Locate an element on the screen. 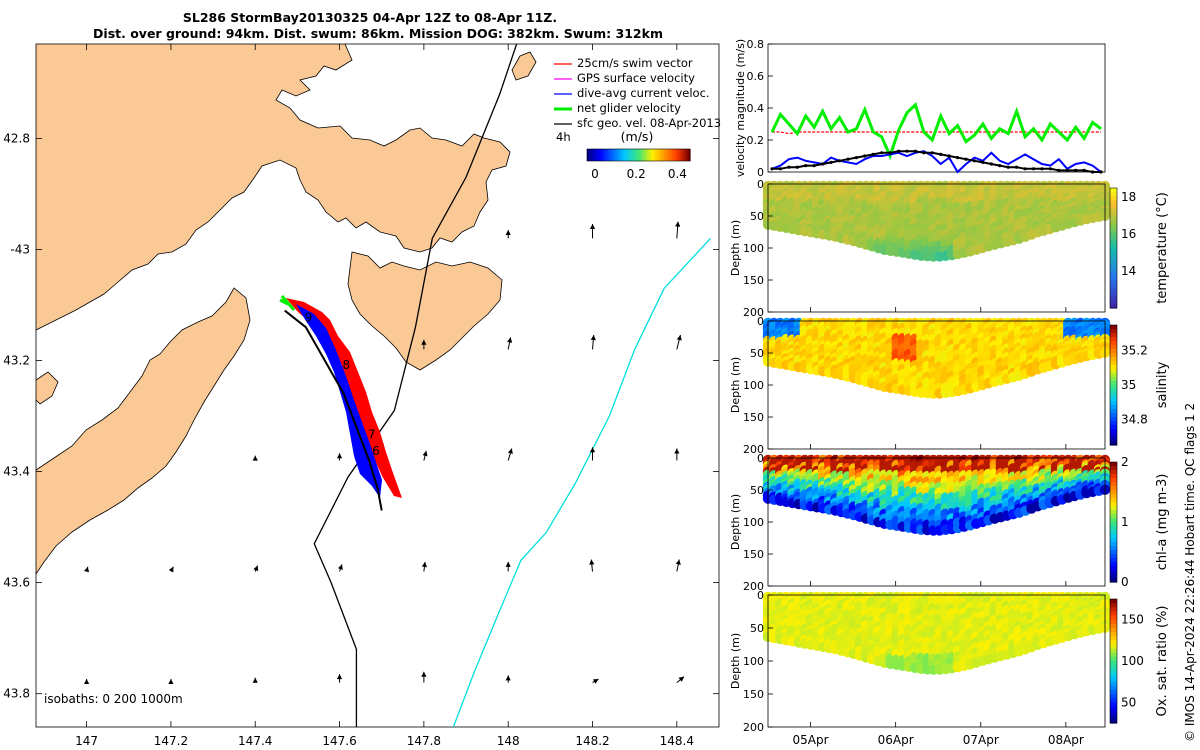 The width and height of the screenshot is (1200, 750). track-blue-envelope is located at coordinates (339, 401).